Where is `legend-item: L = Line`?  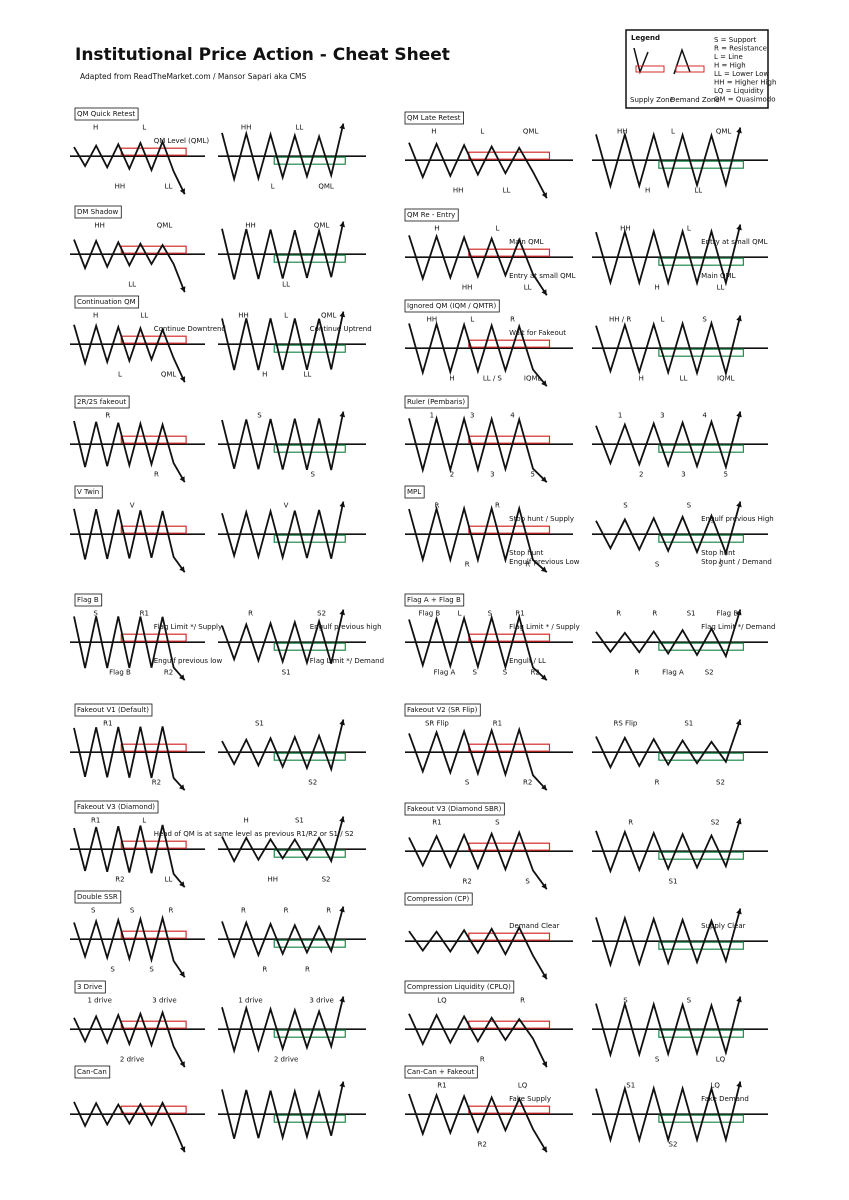
legend-item: L = Line is located at coordinates (728, 57).